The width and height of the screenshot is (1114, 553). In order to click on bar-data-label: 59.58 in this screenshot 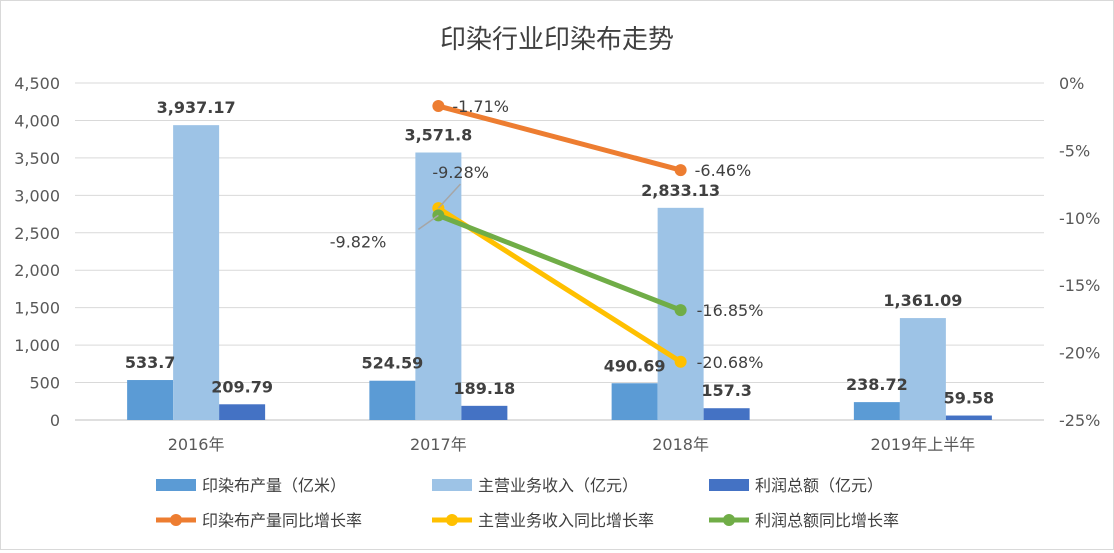, I will do `click(969, 398)`.